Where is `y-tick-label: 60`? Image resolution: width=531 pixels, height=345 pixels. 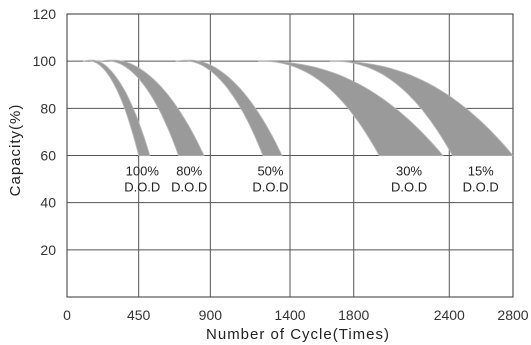 y-tick-label: 60 is located at coordinates (48, 156).